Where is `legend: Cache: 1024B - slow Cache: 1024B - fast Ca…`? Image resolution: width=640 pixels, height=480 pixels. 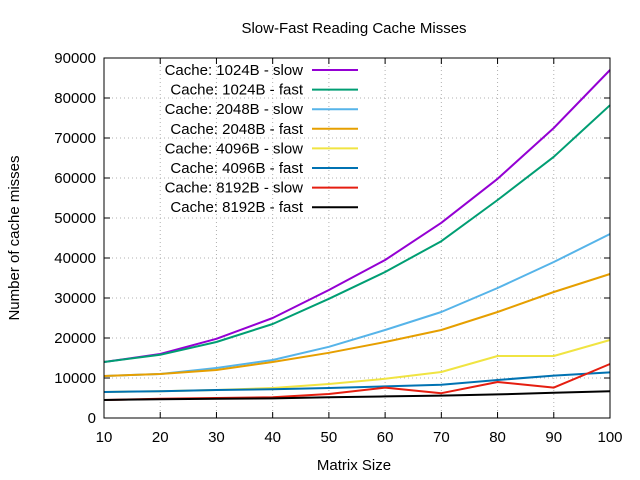
legend: Cache: 1024B - slow Cache: 1024B - fast Ca… is located at coordinates (261, 139).